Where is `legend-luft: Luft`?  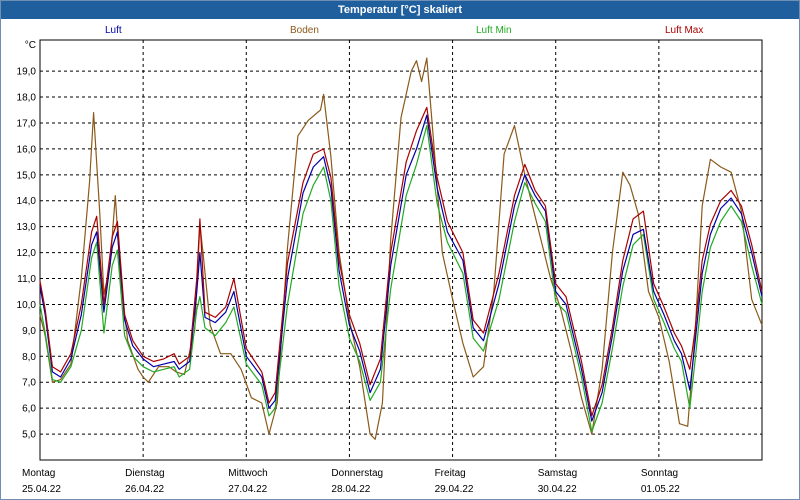 legend-luft: Luft is located at coordinates (113, 30).